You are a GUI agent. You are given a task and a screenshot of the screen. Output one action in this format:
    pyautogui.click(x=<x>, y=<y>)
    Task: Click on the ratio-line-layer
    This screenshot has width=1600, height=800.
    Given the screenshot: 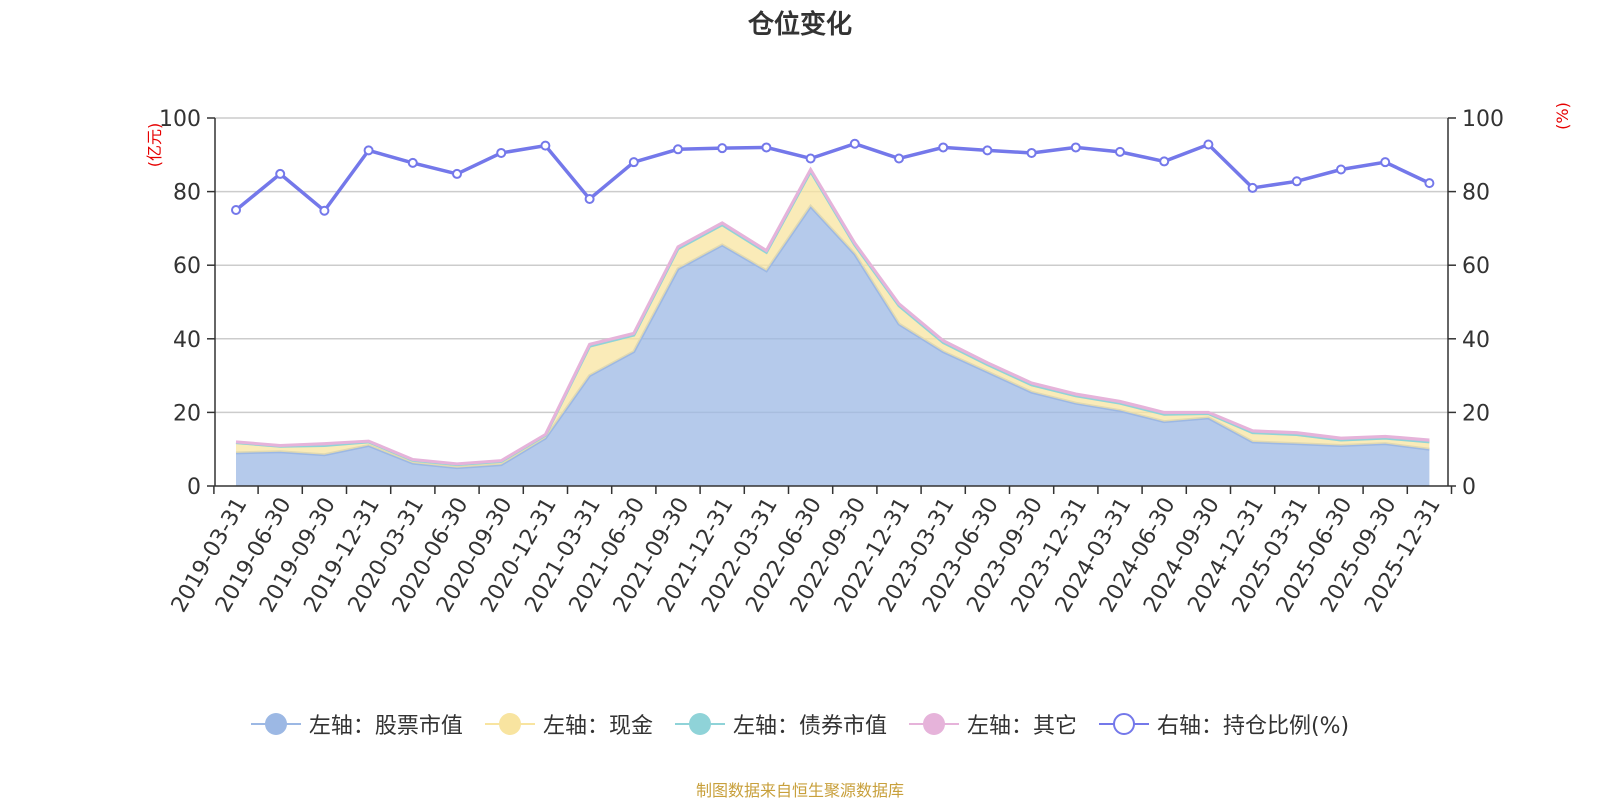 What is the action you would take?
    pyautogui.click(x=833, y=177)
    